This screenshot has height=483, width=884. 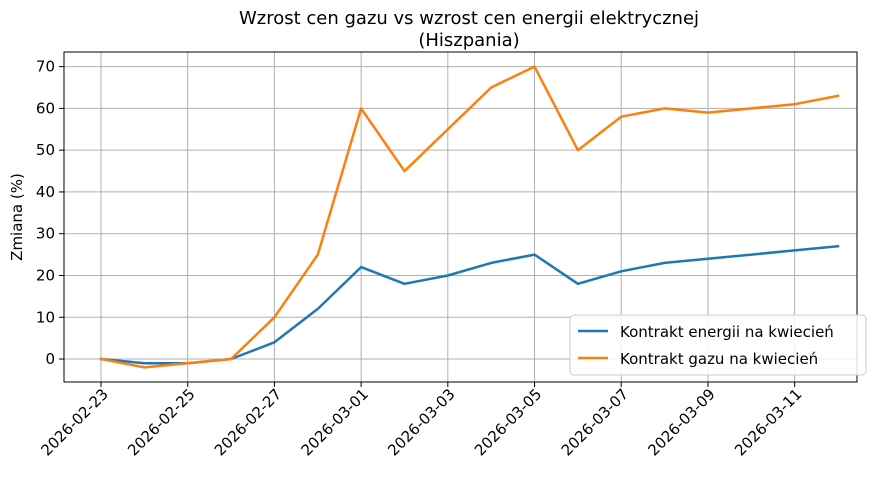 What do you see at coordinates (595, 422) in the screenshot?
I see `x-tick-label: 2026-03-07` at bounding box center [595, 422].